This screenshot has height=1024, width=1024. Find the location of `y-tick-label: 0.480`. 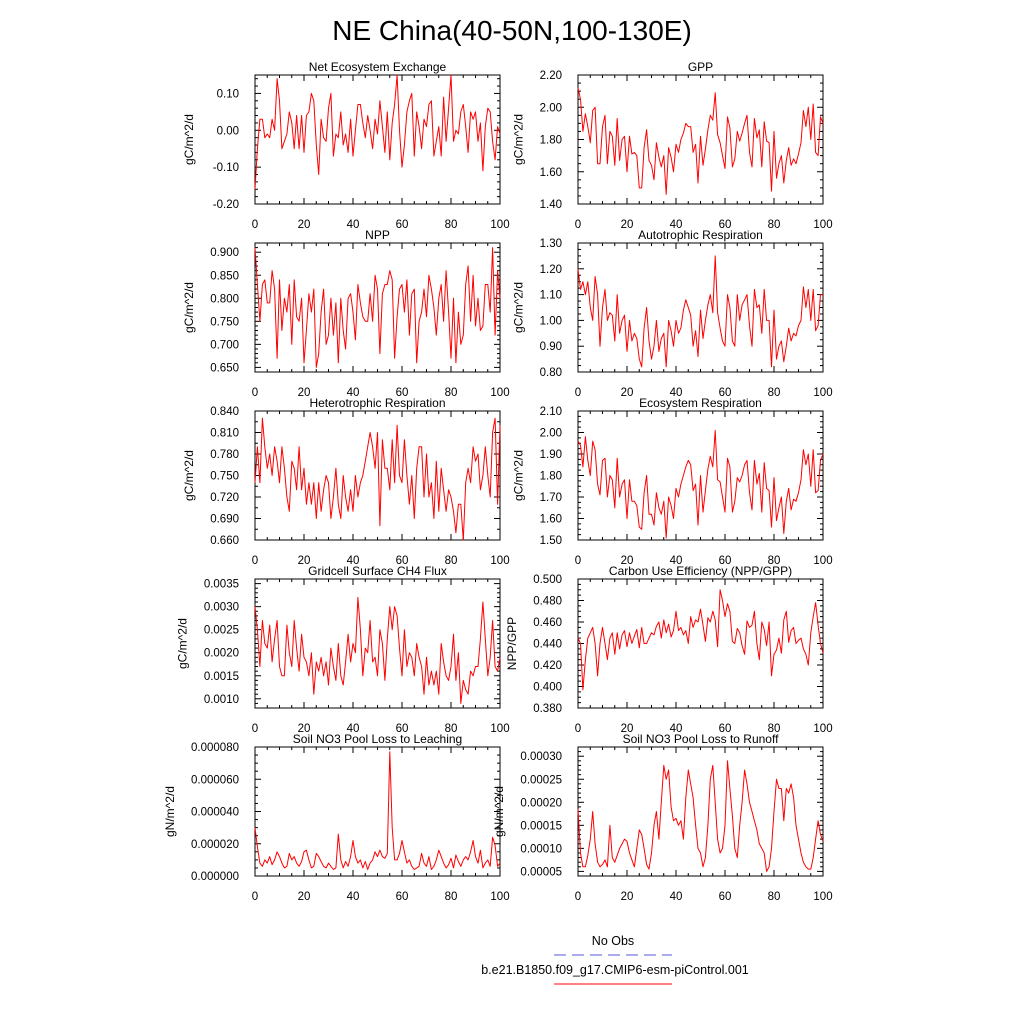

y-tick-label: 0.480 is located at coordinates (547, 602).